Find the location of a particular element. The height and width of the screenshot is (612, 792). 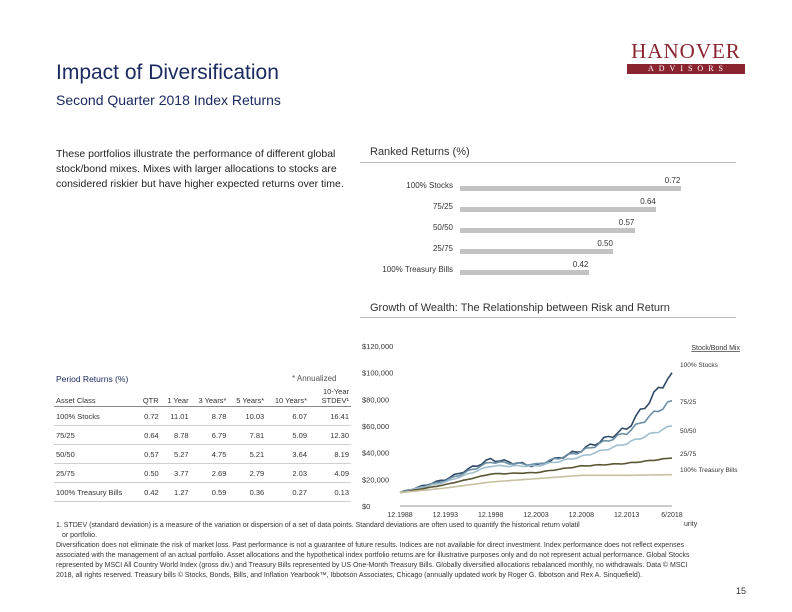

column-header: Asset Class is located at coordinates (96, 396).